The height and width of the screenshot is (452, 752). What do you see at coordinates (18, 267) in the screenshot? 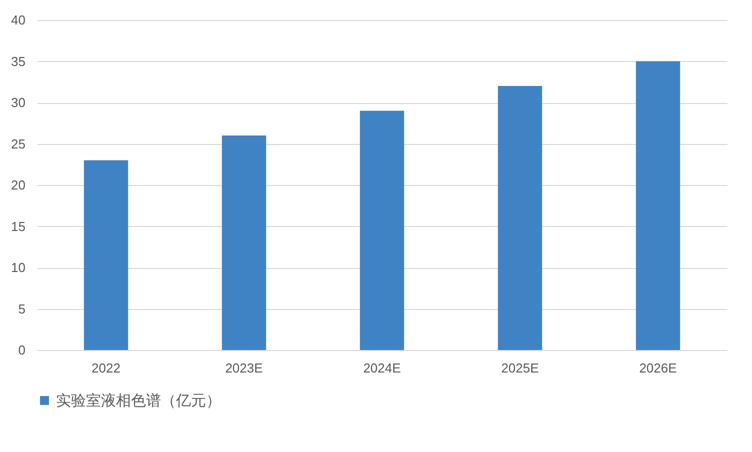
I see `y-tick-label: 10` at bounding box center [18, 267].